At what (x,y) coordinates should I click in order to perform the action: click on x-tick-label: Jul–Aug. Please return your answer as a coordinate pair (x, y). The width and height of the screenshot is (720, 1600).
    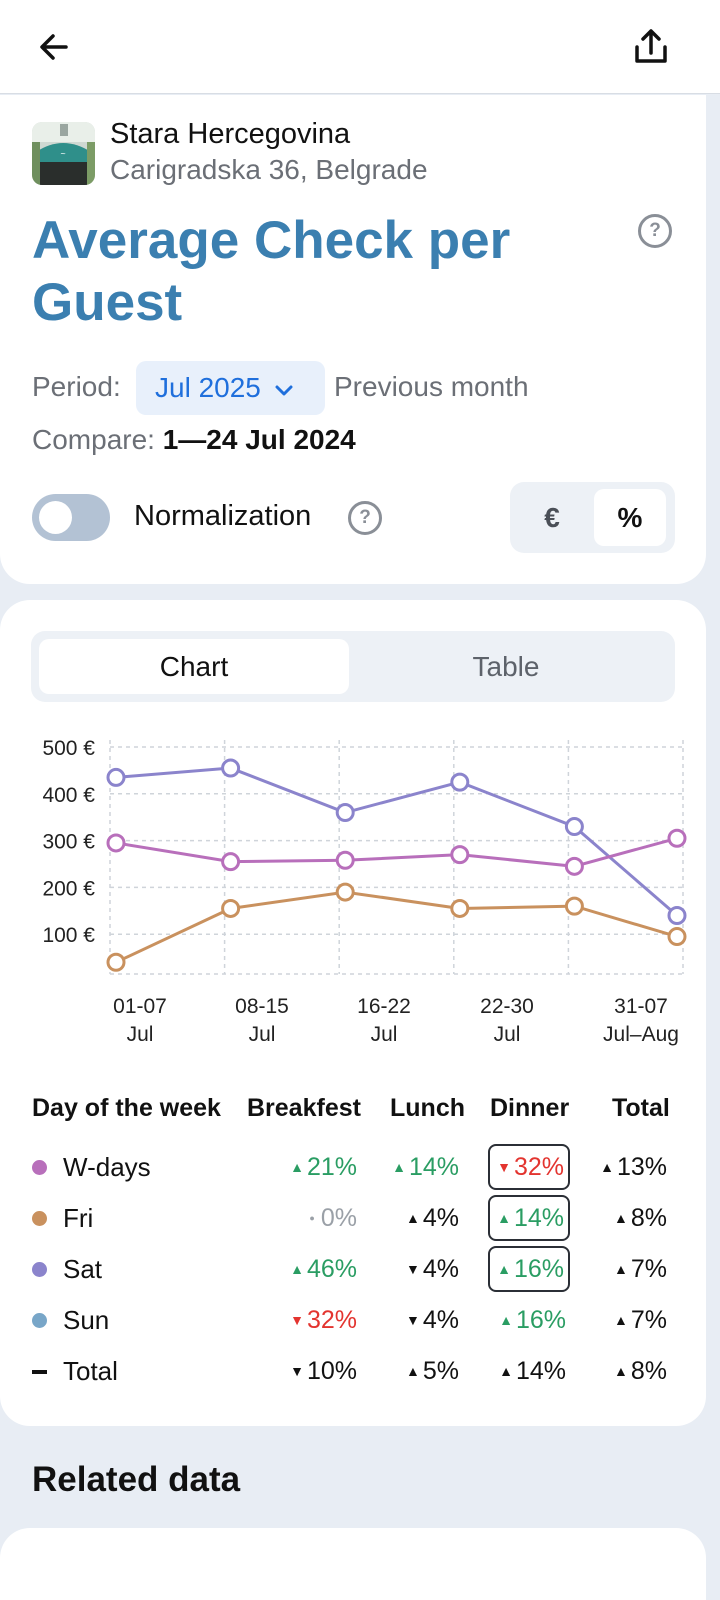
    Looking at the image, I should click on (641, 1034).